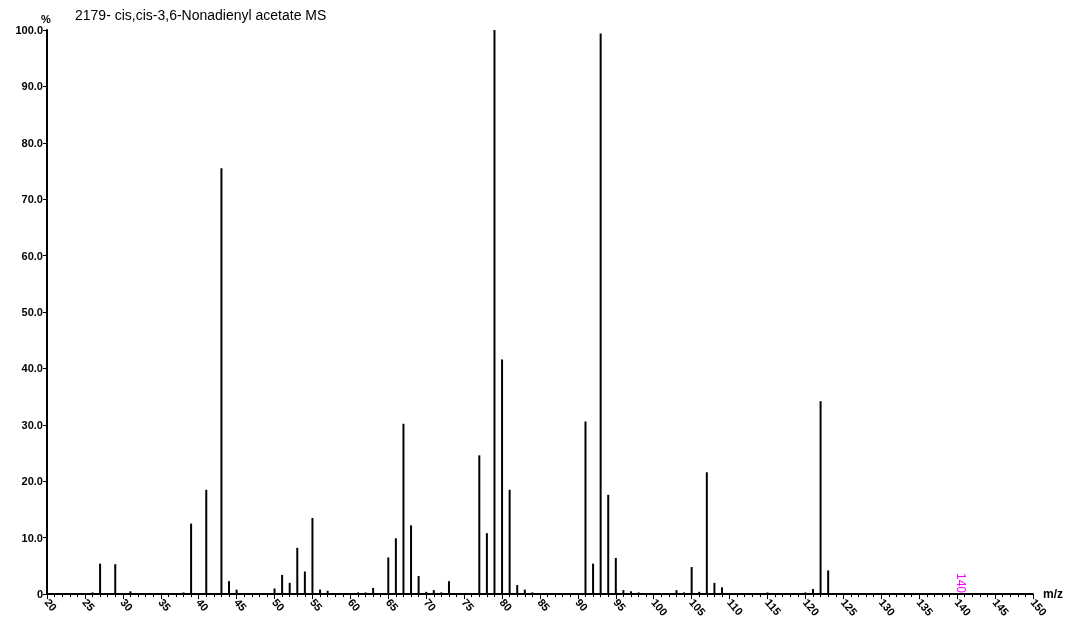  Describe the element at coordinates (51, 605) in the screenshot. I see `x-tick-label: 20` at that location.